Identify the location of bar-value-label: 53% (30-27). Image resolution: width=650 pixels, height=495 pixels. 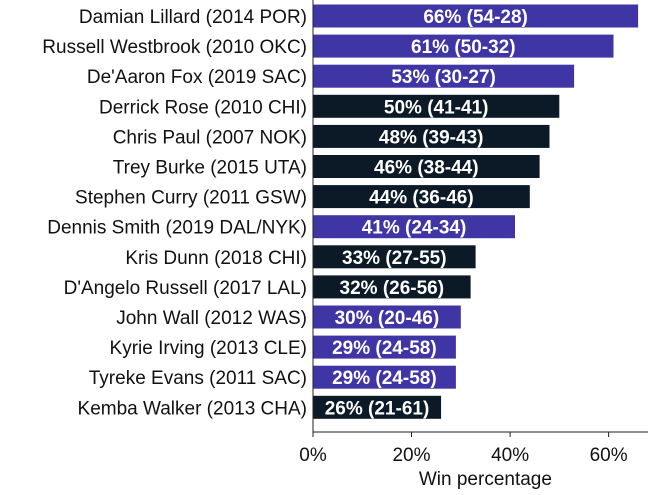
(443, 77).